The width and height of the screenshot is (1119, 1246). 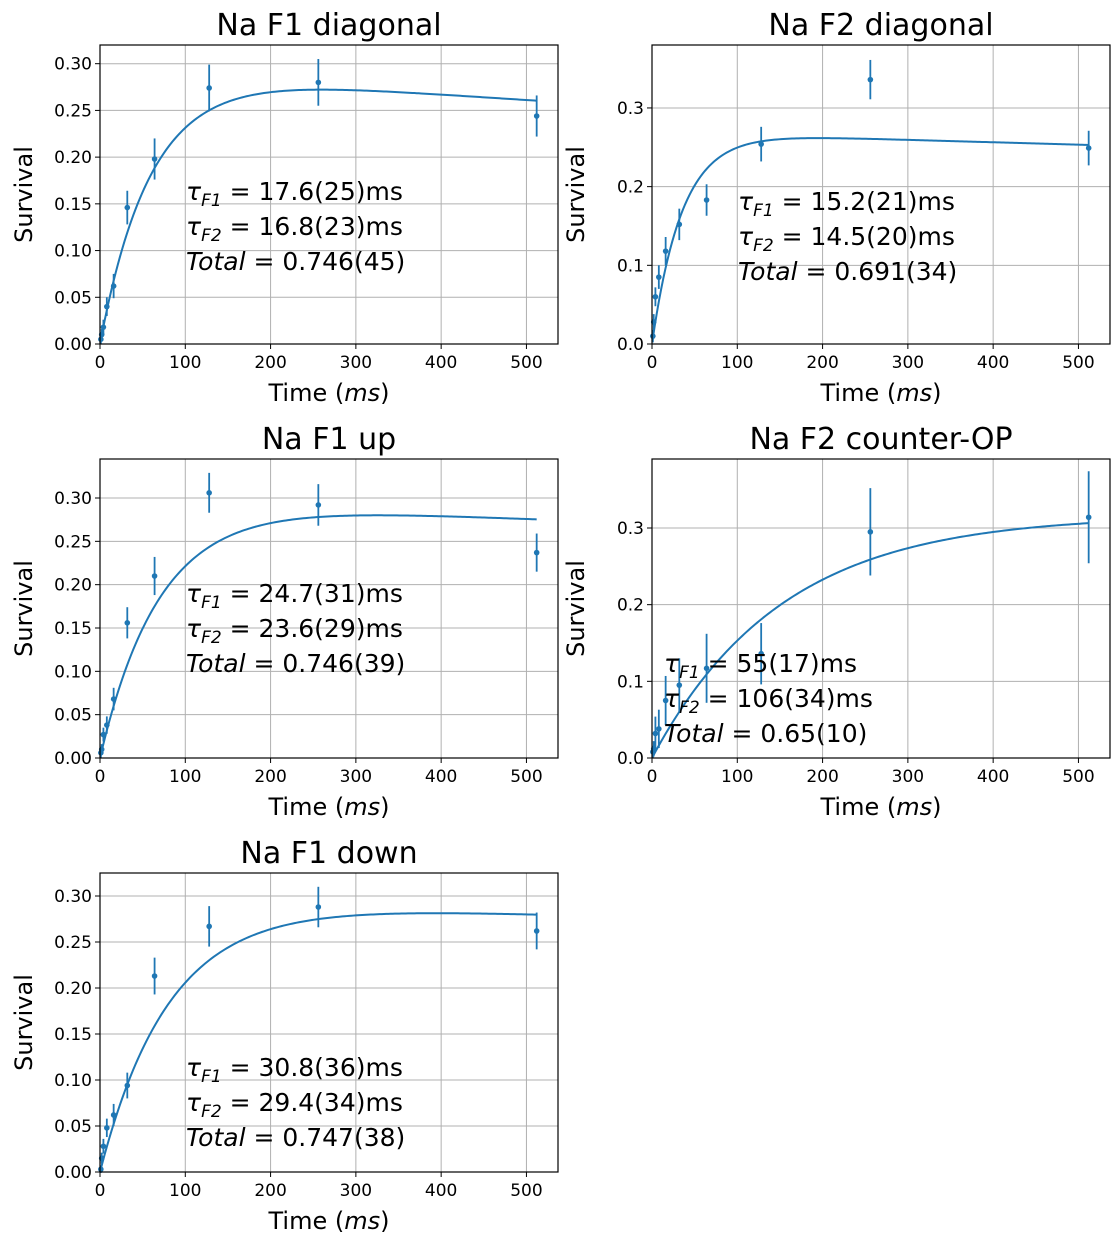 What do you see at coordinates (630, 606) in the screenshot?
I see `y-tick-label: 0.2` at bounding box center [630, 606].